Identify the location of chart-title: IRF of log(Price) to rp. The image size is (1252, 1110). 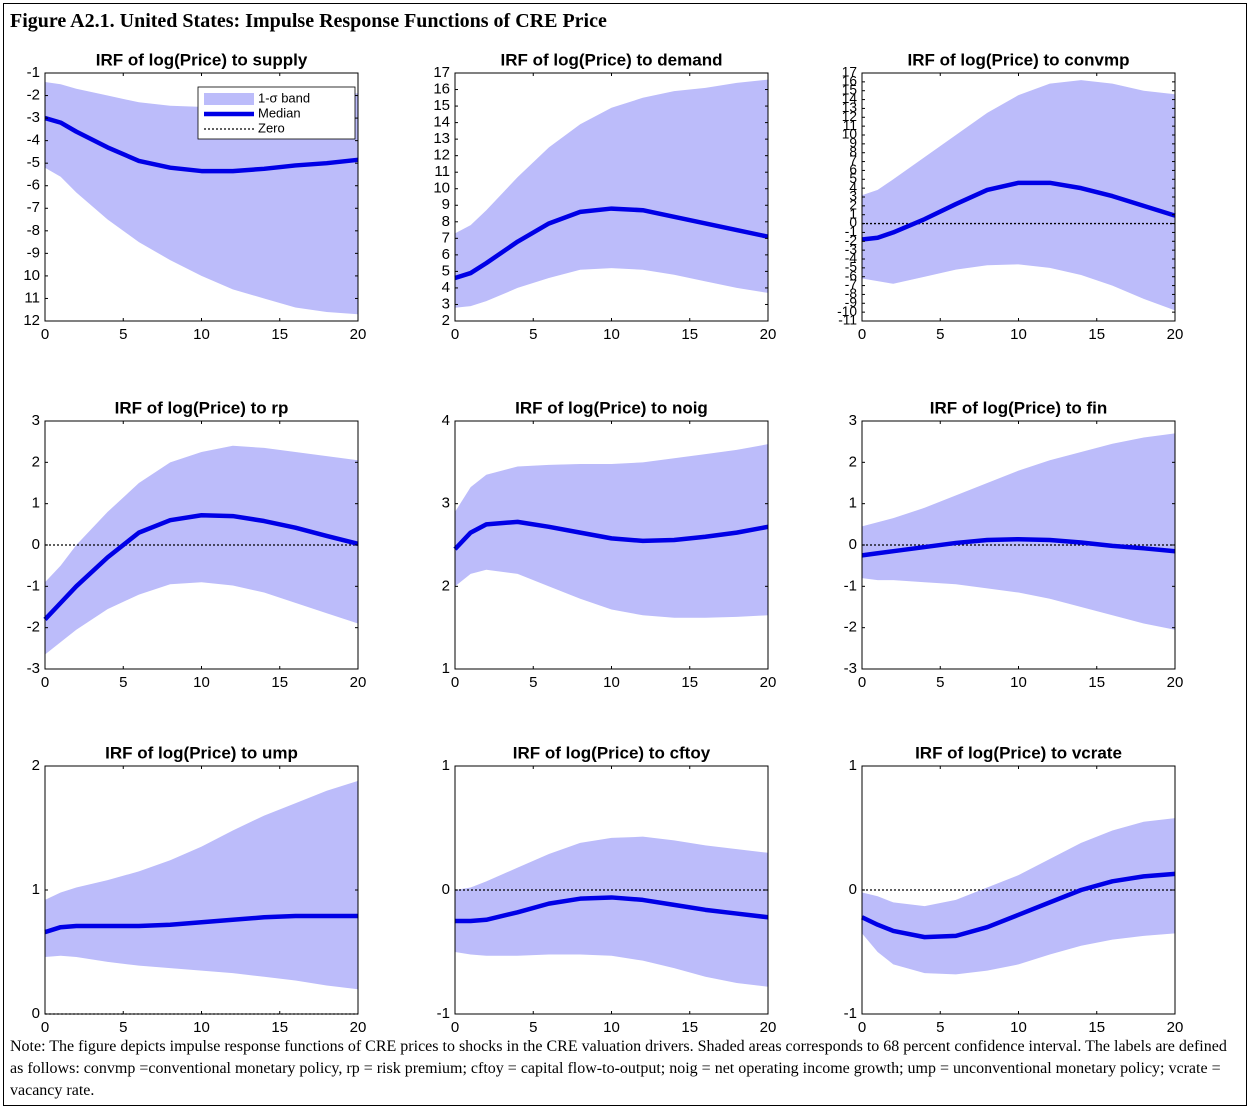
(202, 407).